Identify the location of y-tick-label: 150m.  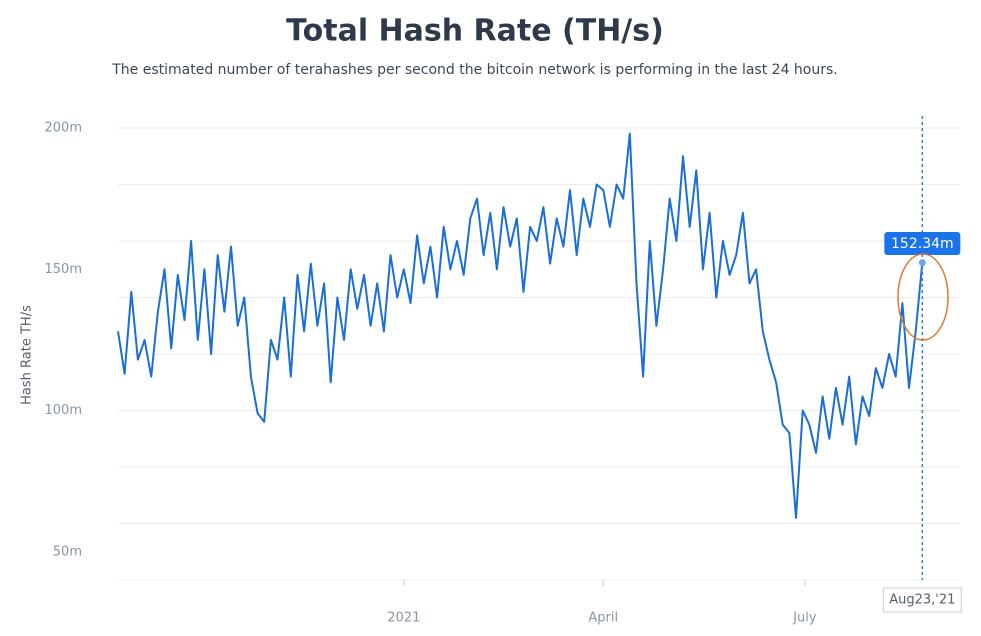
(63, 269).